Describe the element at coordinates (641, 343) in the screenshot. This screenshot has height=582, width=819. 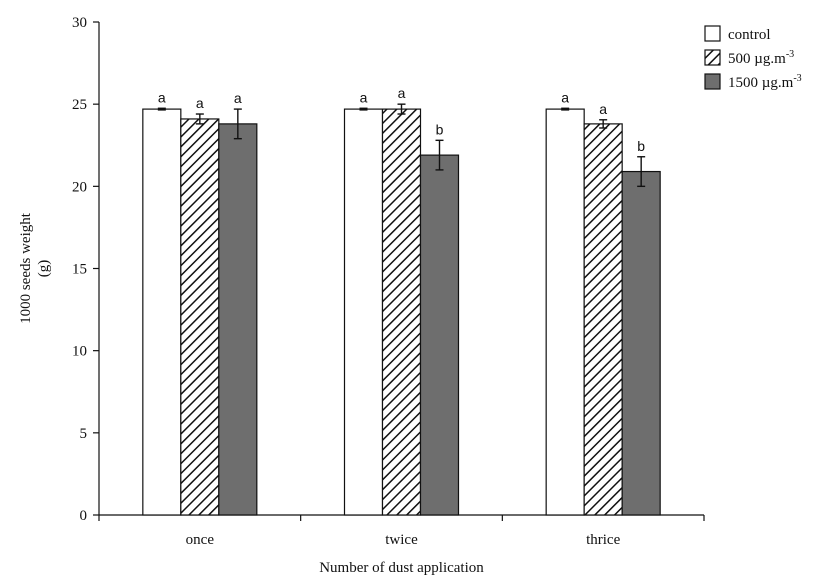
I see `bar-gray-thrice` at that location.